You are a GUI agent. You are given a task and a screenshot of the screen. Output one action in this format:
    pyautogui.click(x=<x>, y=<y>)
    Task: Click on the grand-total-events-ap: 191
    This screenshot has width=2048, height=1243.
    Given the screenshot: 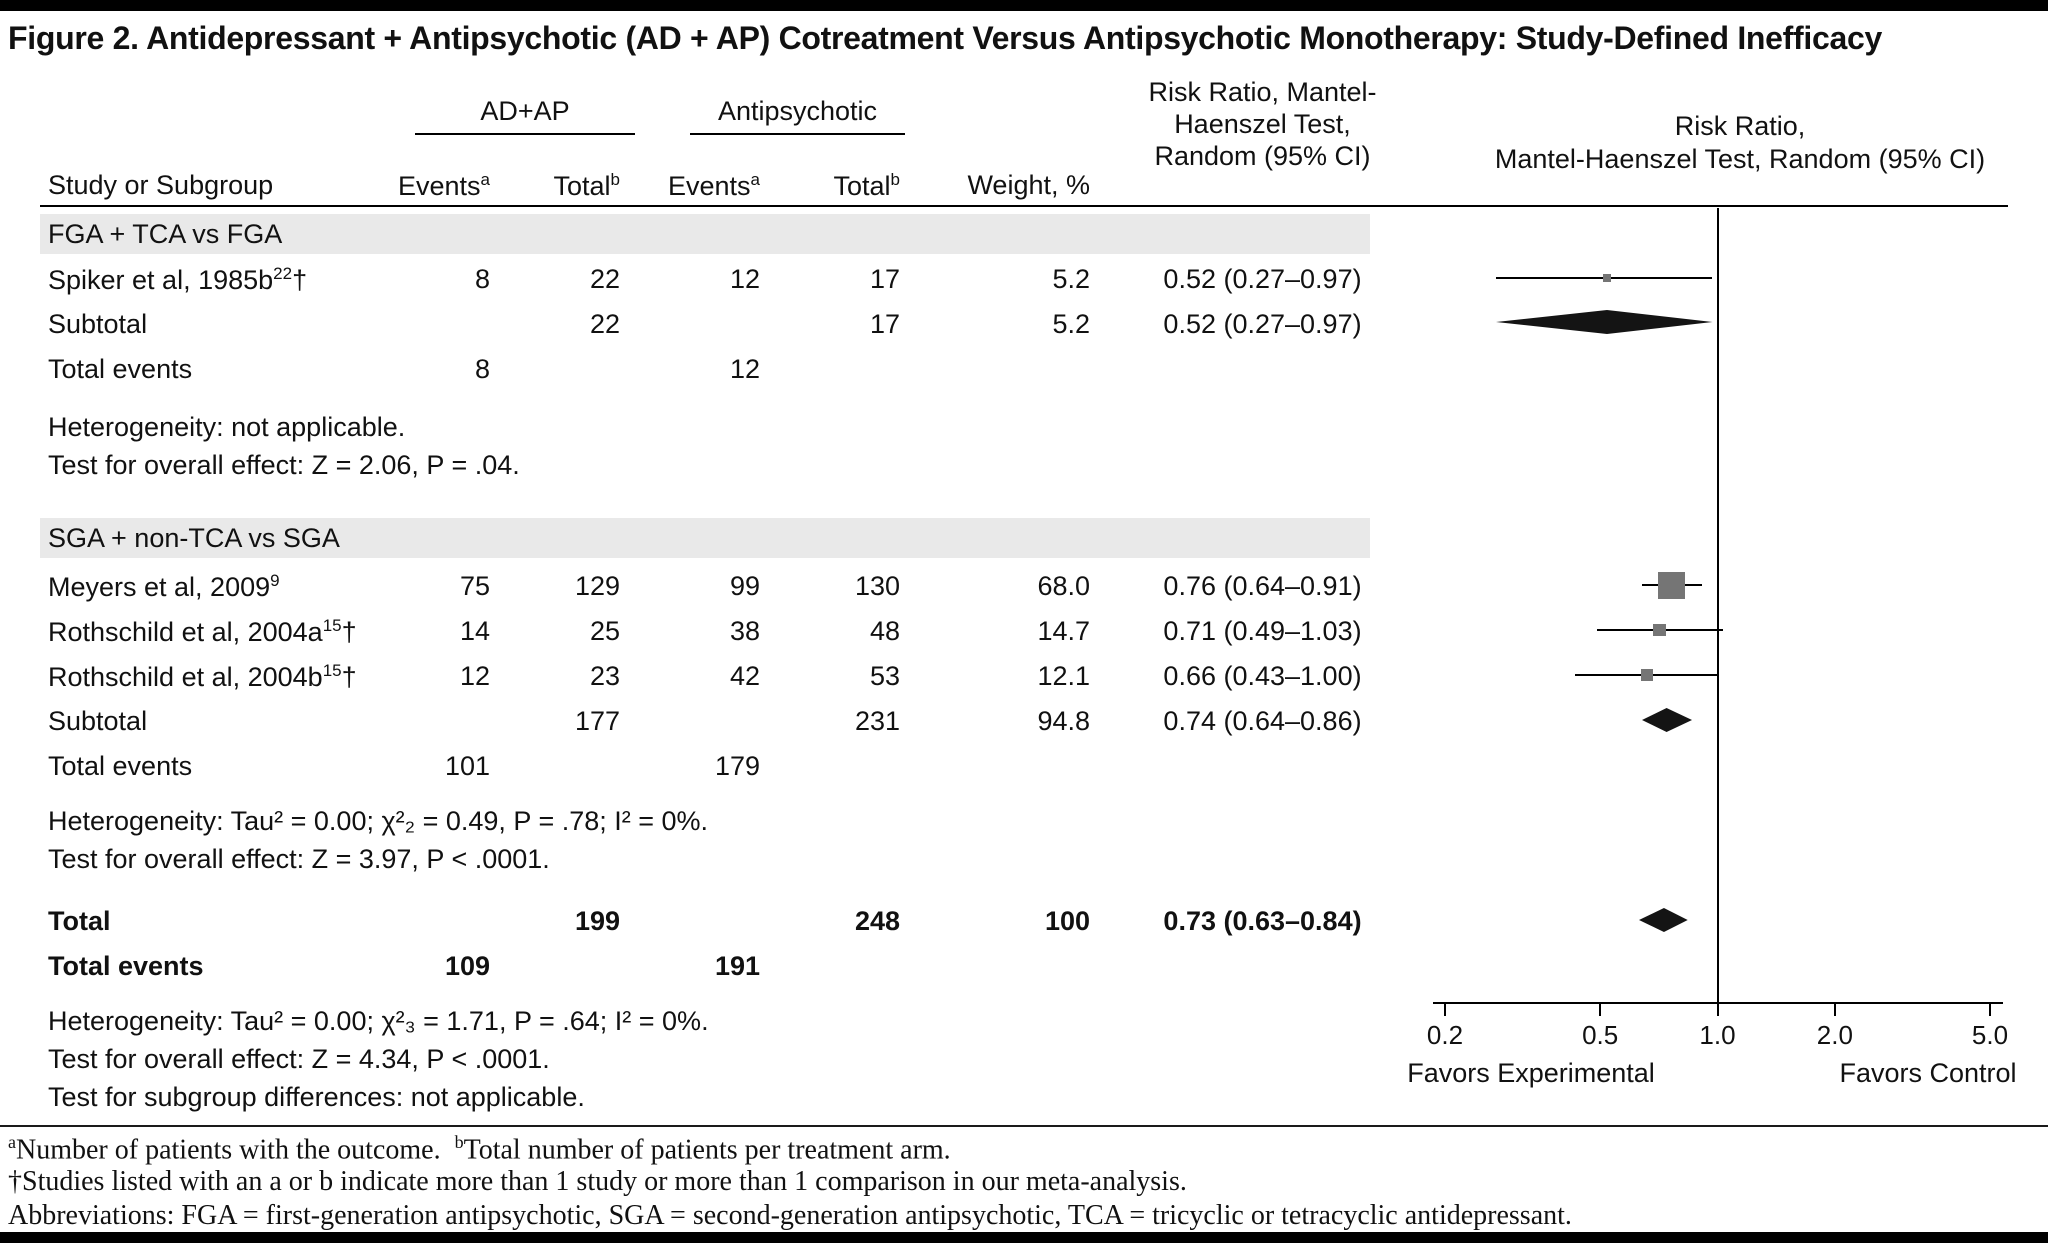 What is the action you would take?
    pyautogui.click(x=737, y=966)
    